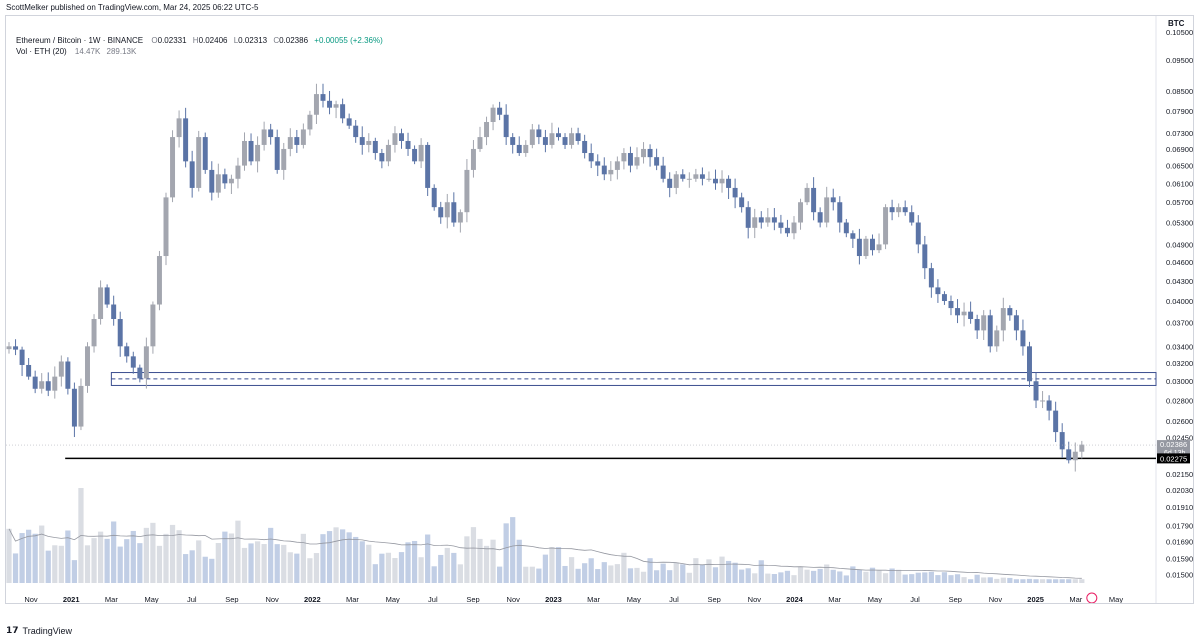  What do you see at coordinates (1179, 301) in the screenshot?
I see `price-tick-label: 0.04000` at bounding box center [1179, 301].